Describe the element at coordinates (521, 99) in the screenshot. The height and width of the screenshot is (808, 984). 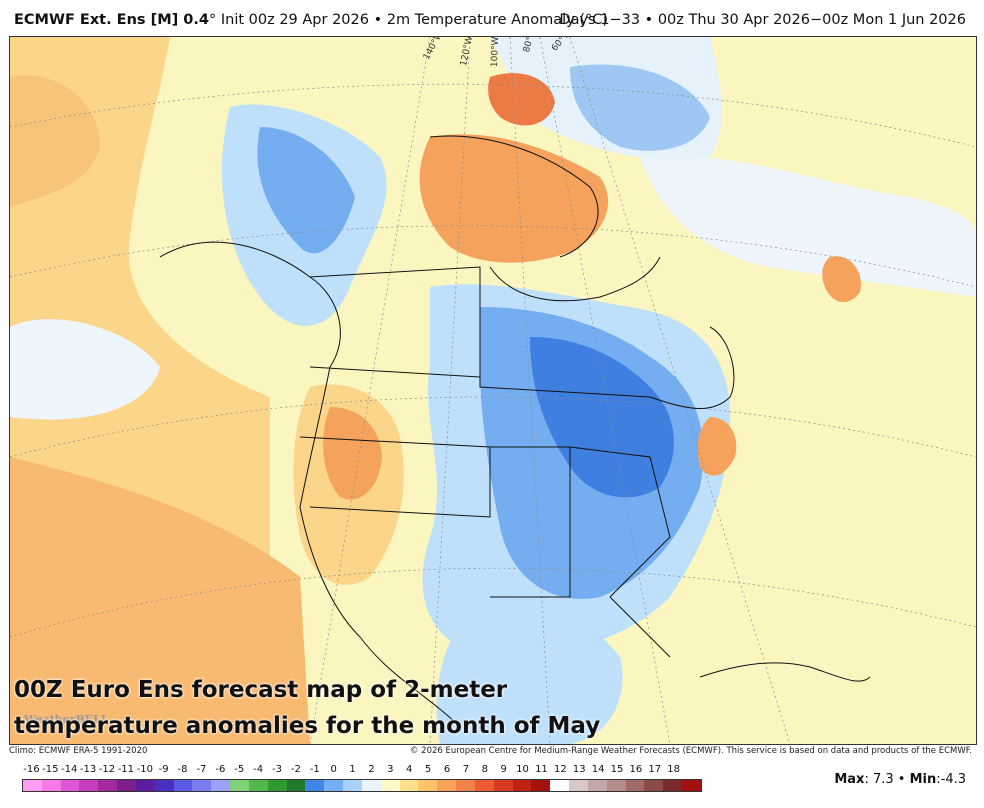
I see `ellesmere-warm` at that location.